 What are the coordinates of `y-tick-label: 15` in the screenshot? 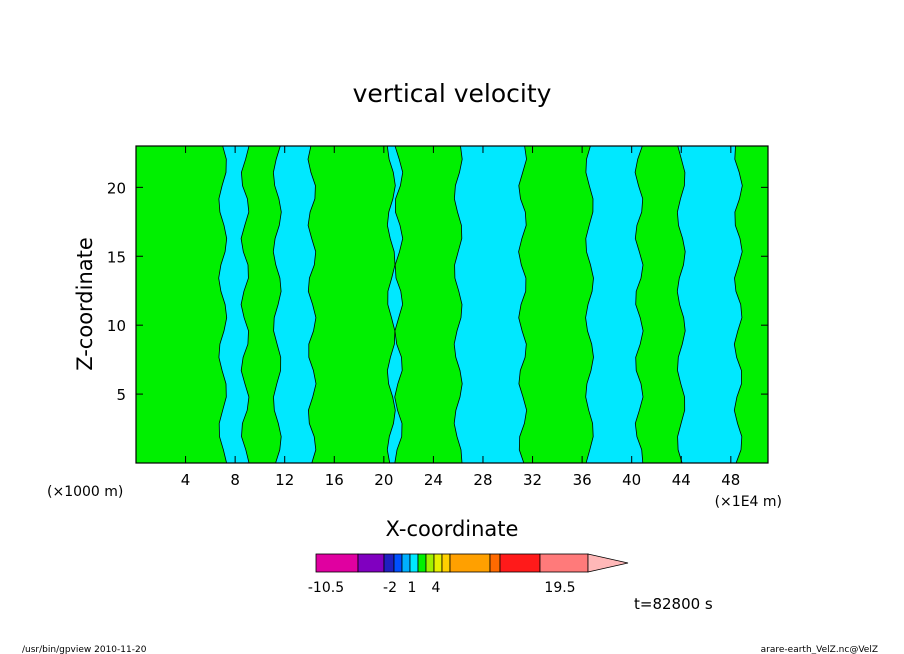 It's located at (116, 257).